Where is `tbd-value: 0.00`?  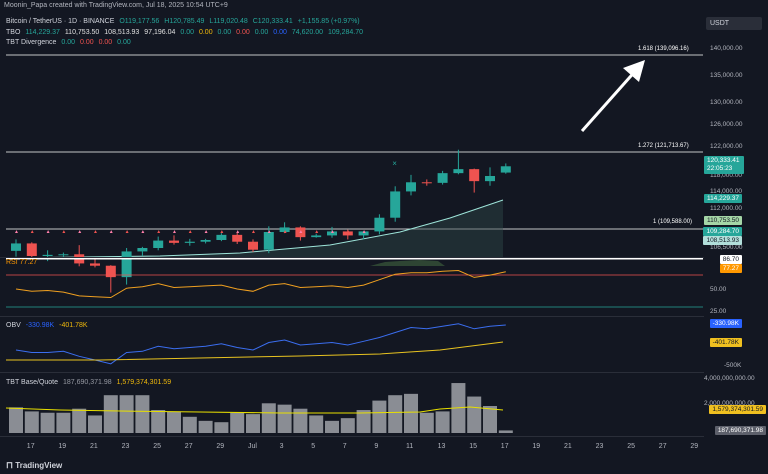 tbd-value: 0.00 is located at coordinates (124, 42).